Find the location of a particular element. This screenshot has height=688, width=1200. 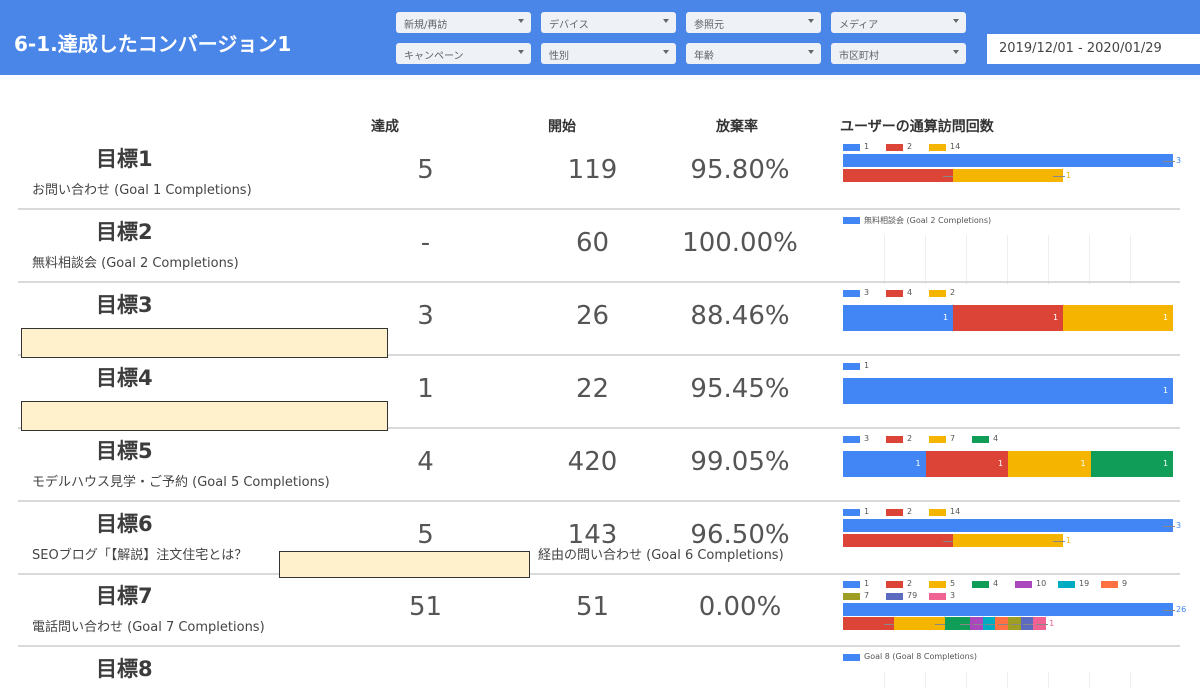

chart-legend: 1 2 5 4 10 19 9 7 79 3 is located at coordinates (1013, 592).